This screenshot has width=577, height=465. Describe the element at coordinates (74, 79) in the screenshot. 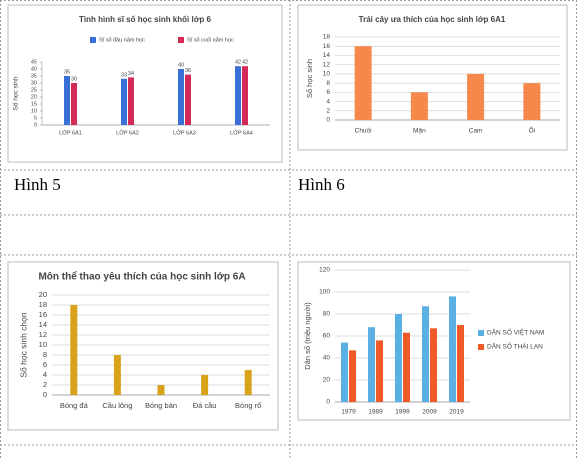

I see `data-label: 30` at that location.